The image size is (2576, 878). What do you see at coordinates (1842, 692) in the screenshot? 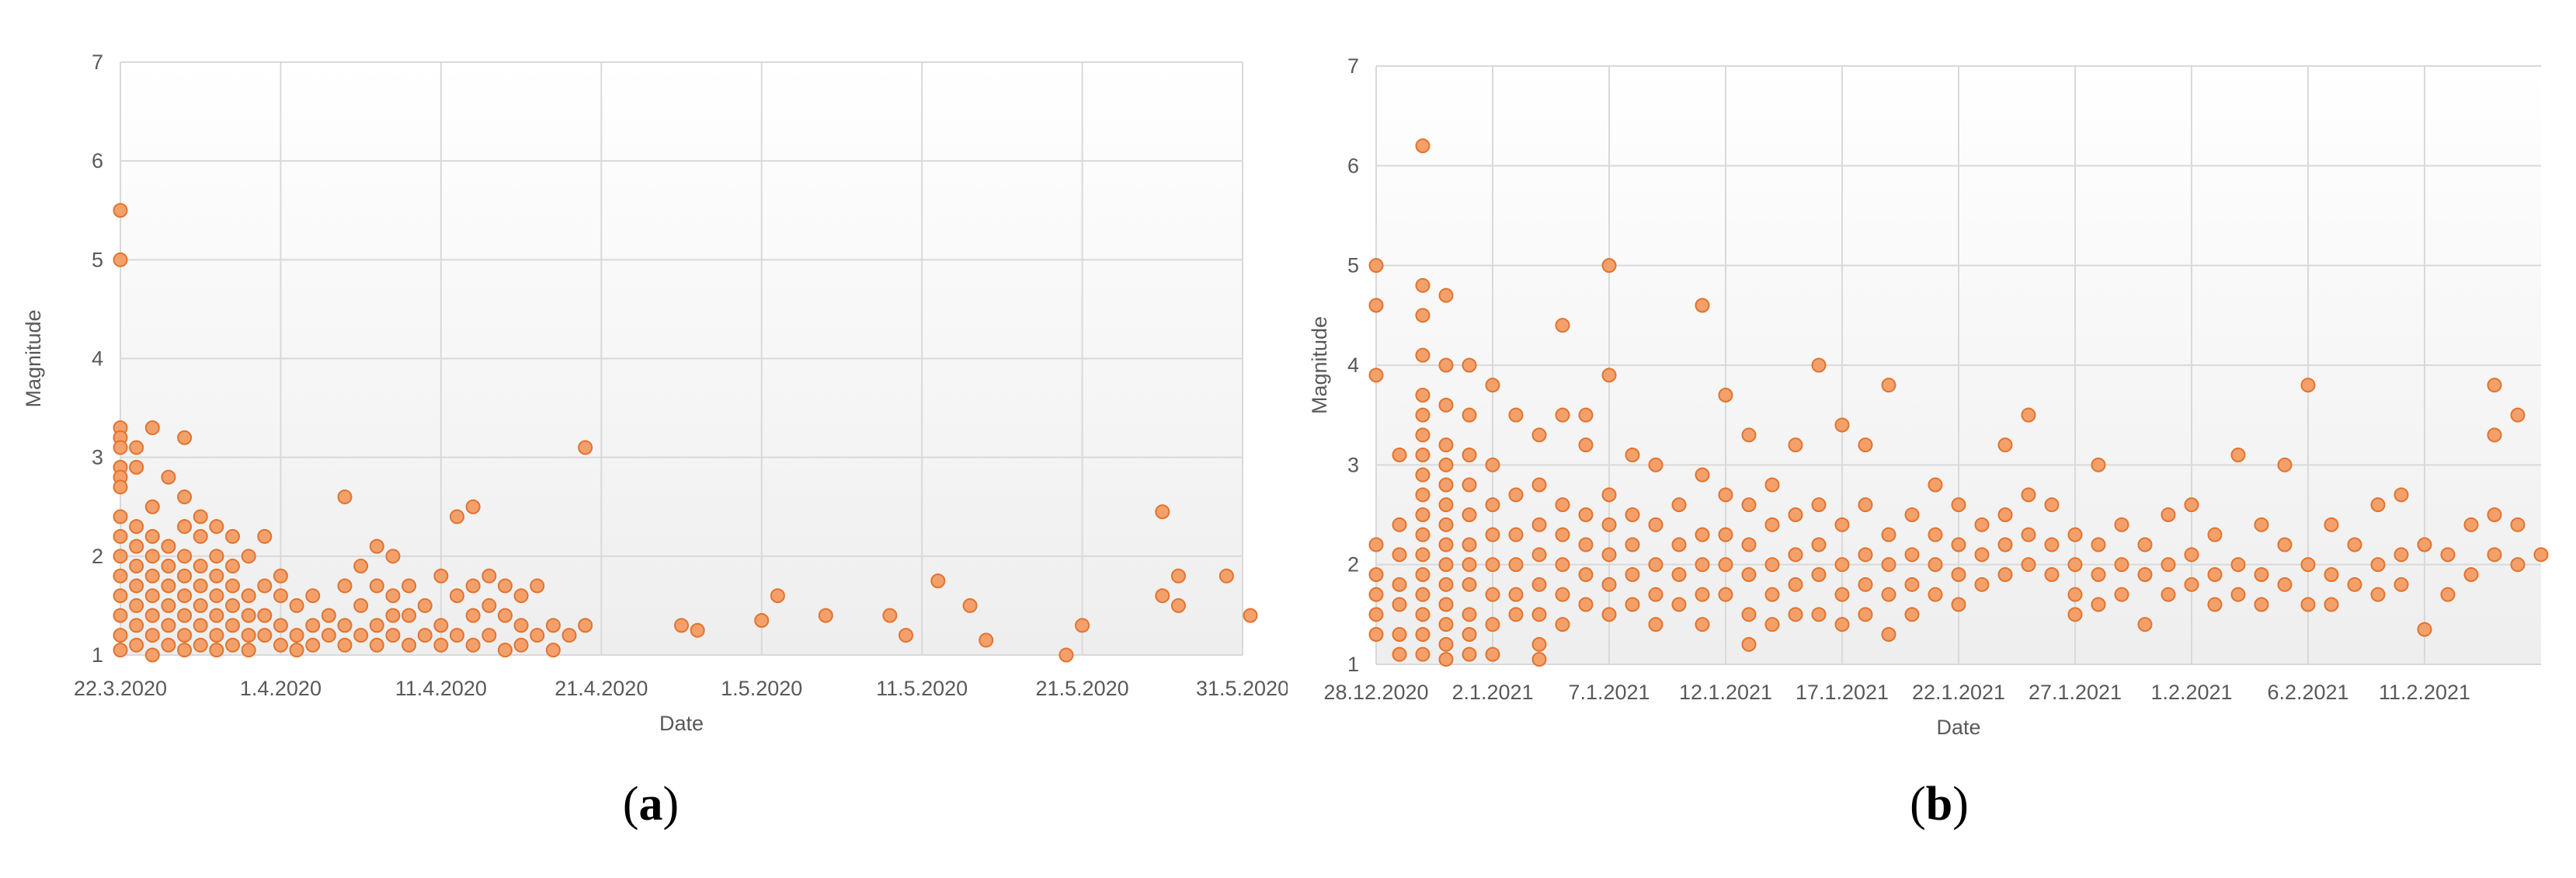
I see `x-tick-label: 17.1.2021` at bounding box center [1842, 692].